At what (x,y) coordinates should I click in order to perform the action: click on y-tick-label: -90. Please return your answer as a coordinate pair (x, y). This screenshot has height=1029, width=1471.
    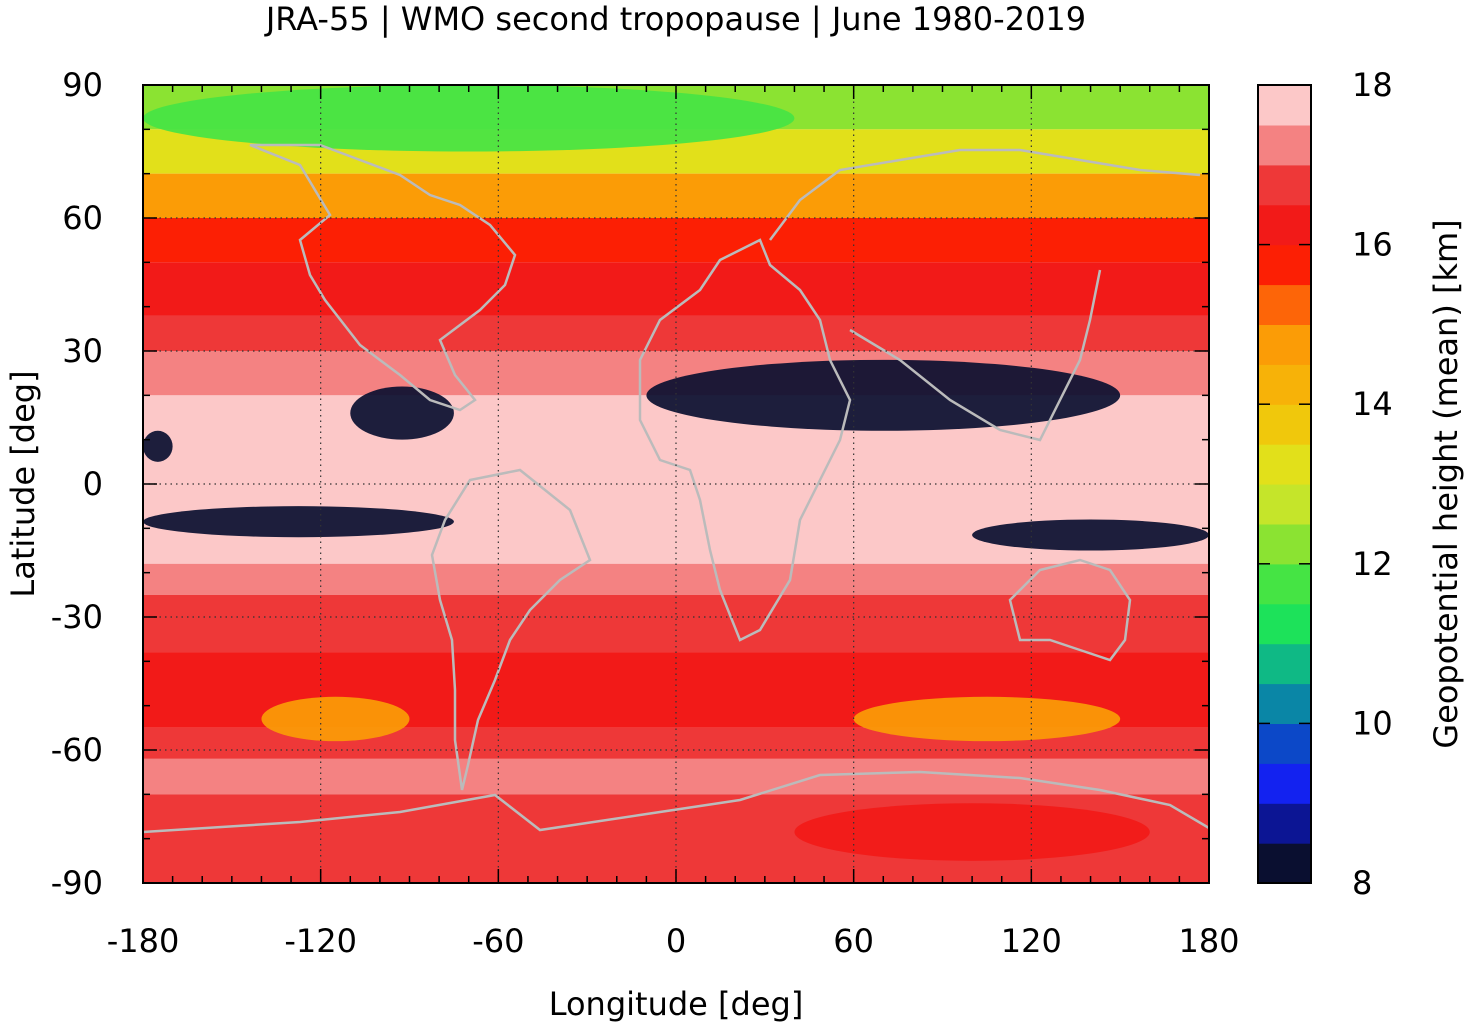
    Looking at the image, I should click on (77, 883).